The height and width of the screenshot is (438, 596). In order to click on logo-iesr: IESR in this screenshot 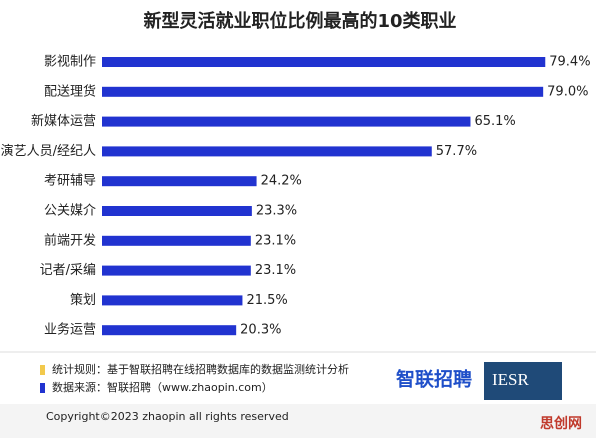, I will do `click(511, 379)`.